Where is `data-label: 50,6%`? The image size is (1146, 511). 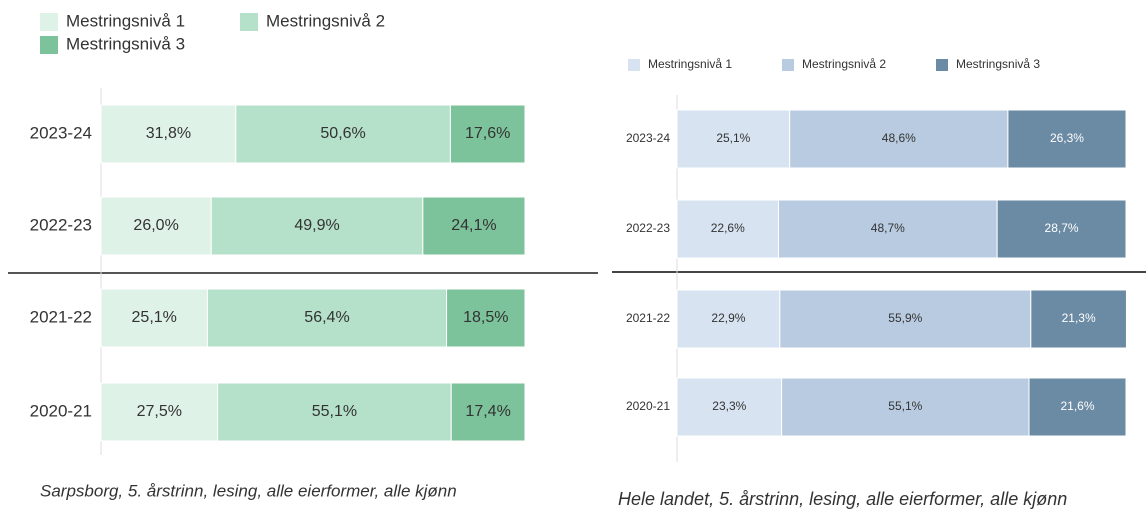 data-label: 50,6% is located at coordinates (342, 133).